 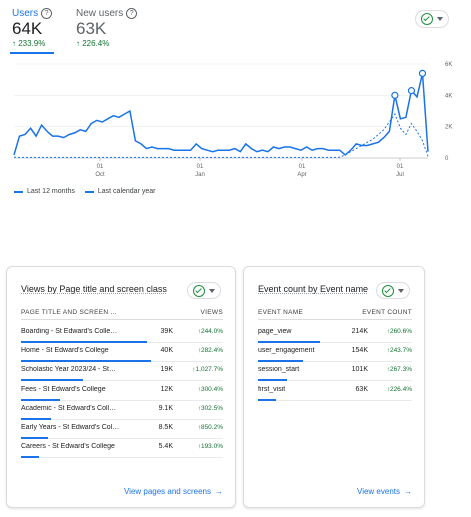 I want to click on x-tick-month: Oct, so click(x=100, y=175).